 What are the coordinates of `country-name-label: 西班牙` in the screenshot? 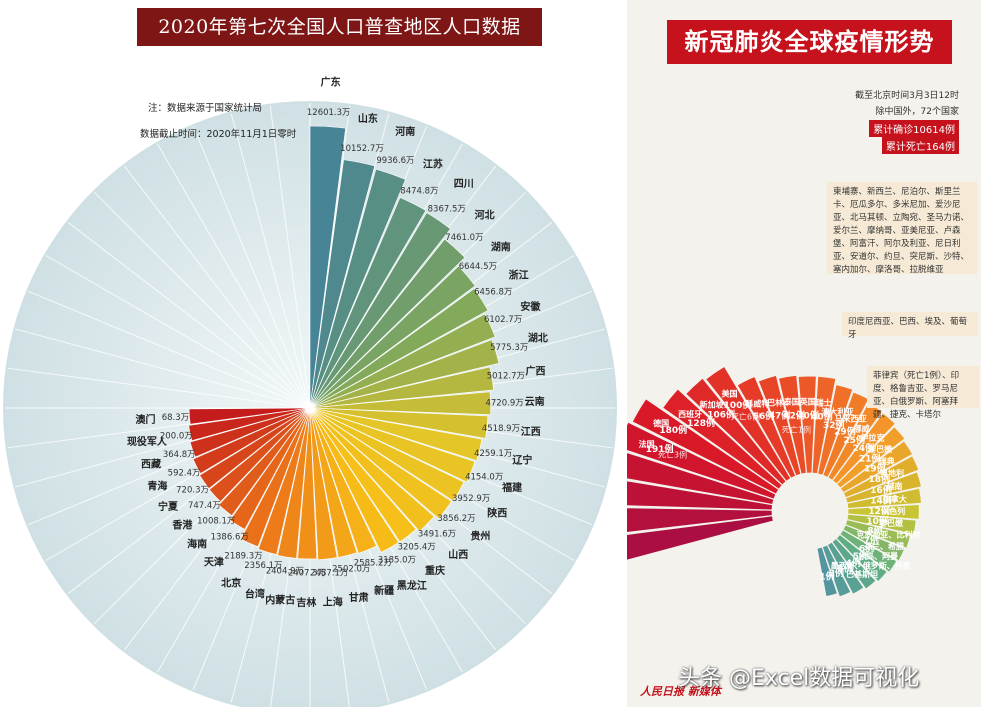 It's located at (690, 414).